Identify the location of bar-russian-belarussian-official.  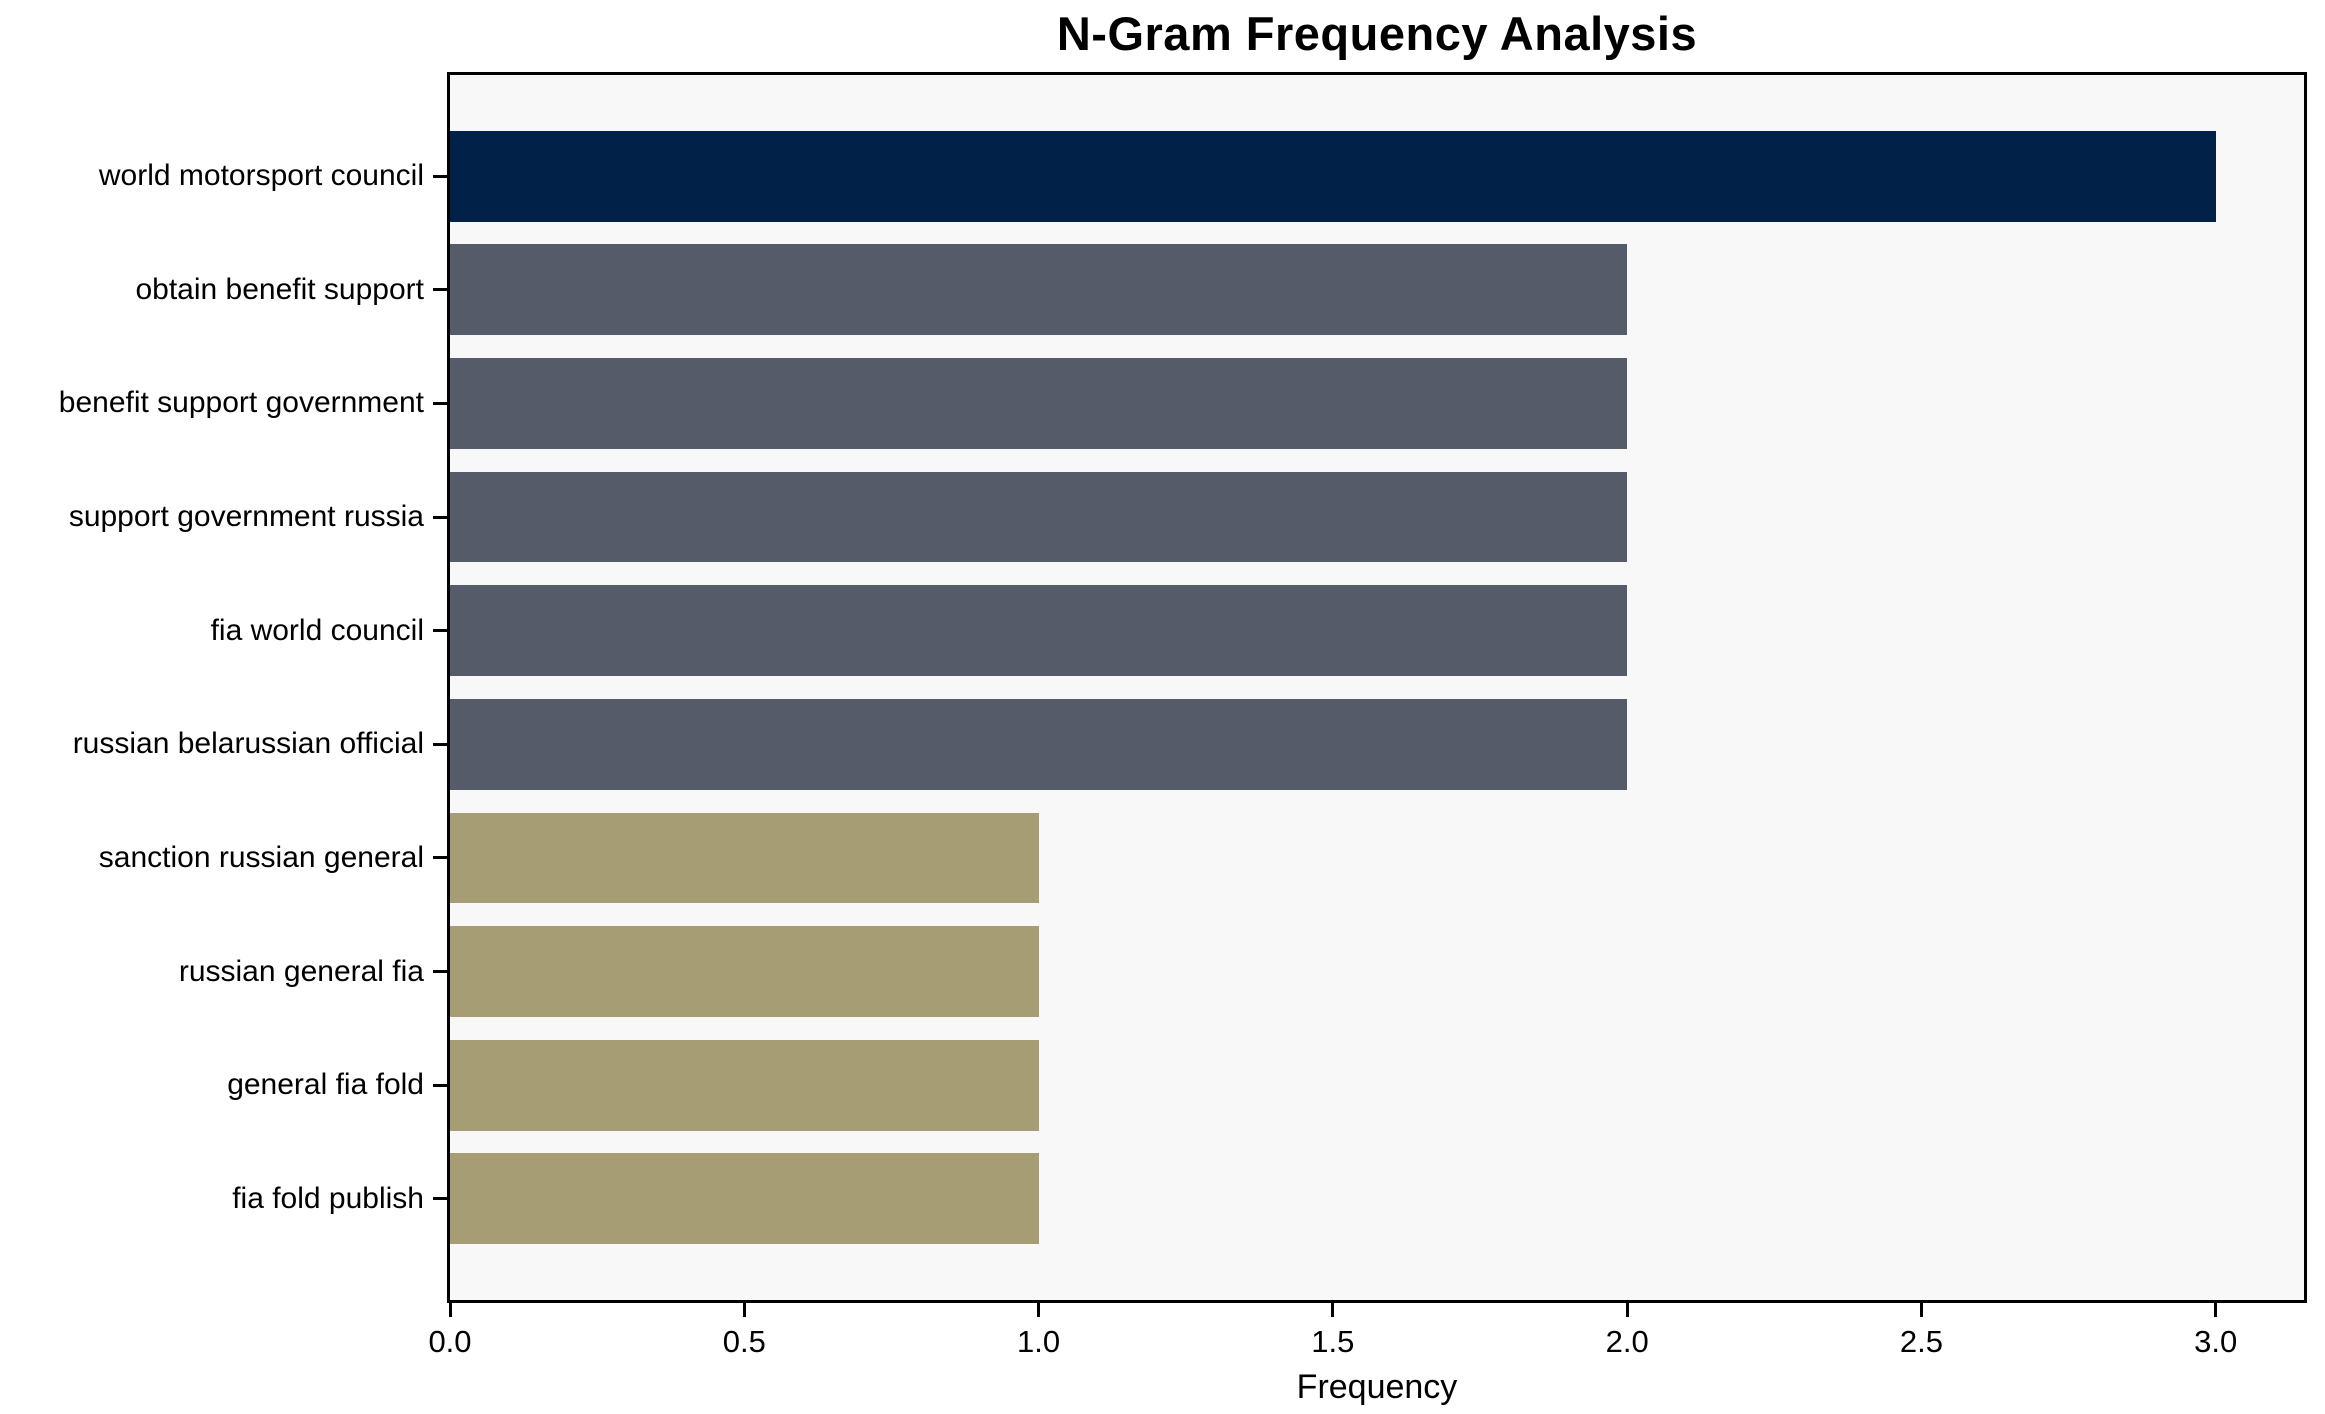
(1039, 744).